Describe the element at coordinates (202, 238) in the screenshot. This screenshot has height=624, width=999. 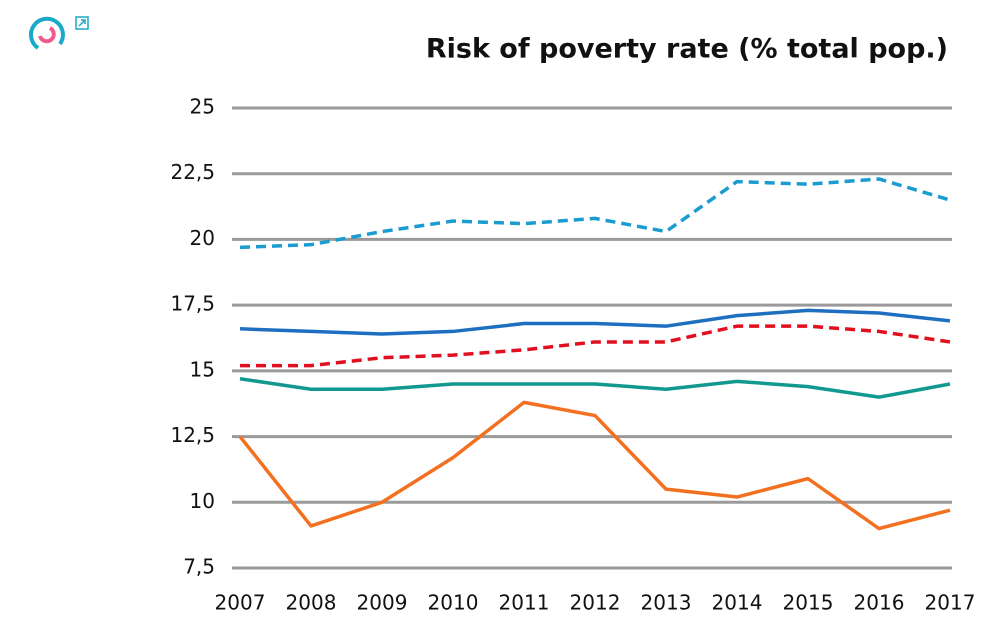
I see `y-tick-label: 20` at that location.